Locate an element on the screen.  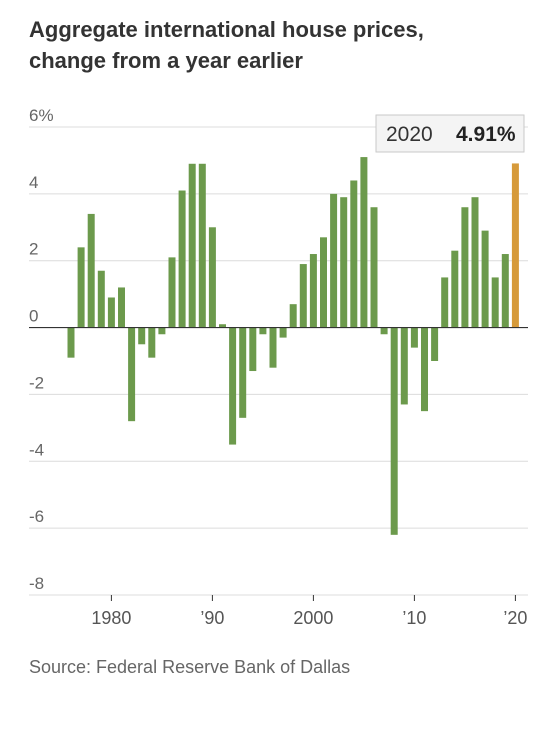
y-tick-label: 2 is located at coordinates (33, 249).